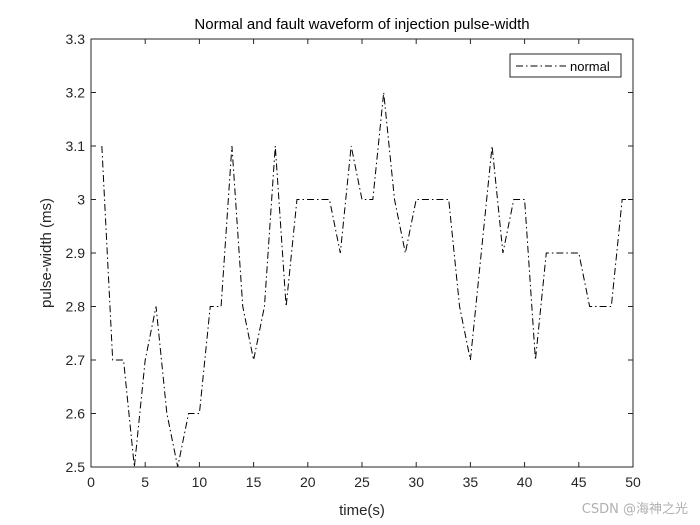 This screenshot has width=700, height=525. What do you see at coordinates (145, 482) in the screenshot?
I see `x-tick-label: 5` at bounding box center [145, 482].